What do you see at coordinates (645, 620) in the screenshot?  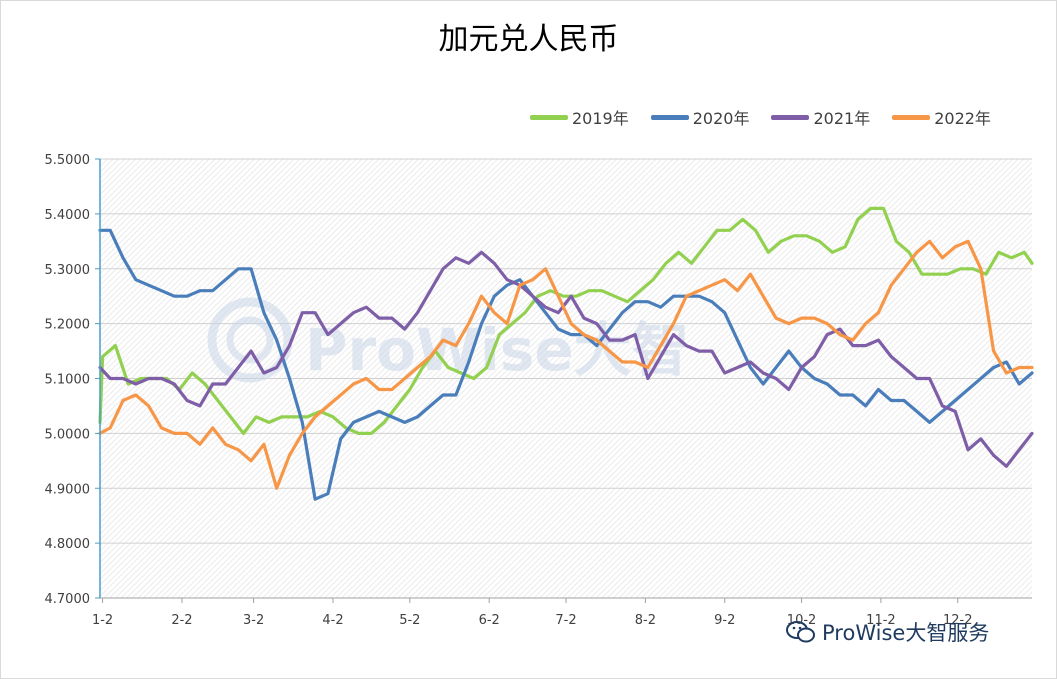 I see `x-tick-label: 8-2` at bounding box center [645, 620].